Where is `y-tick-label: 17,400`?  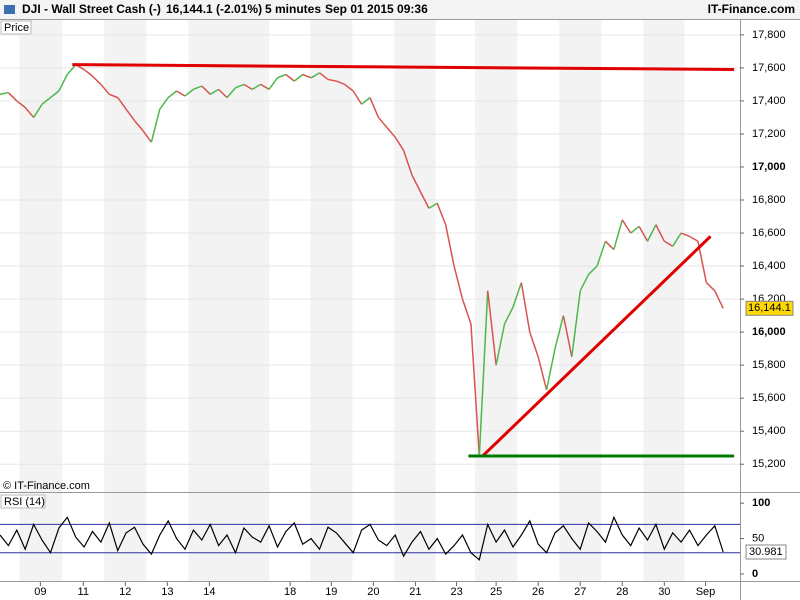 y-tick-label: 17,400 is located at coordinates (769, 101).